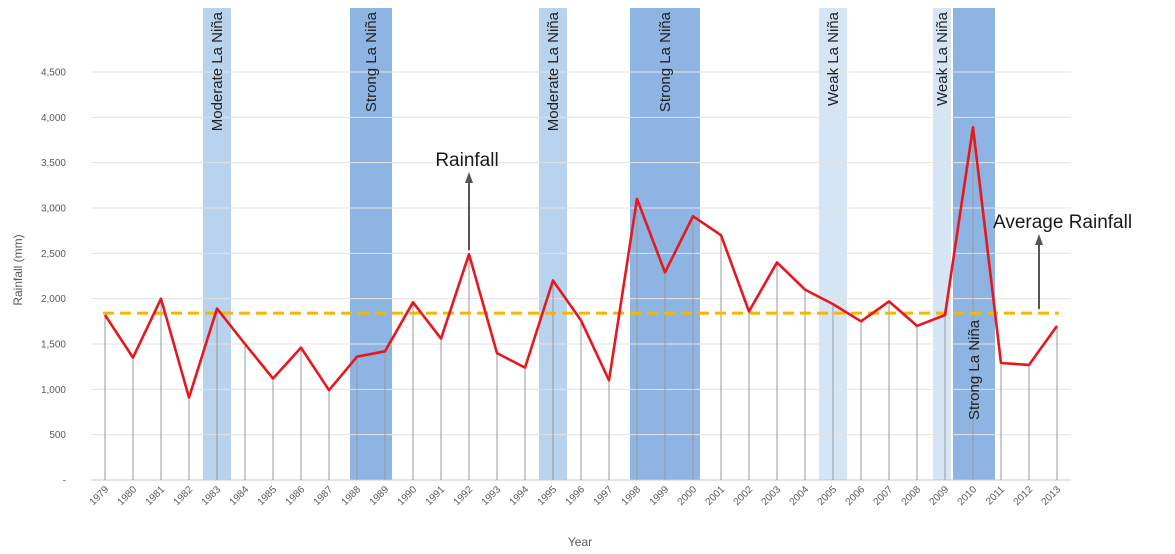 The height and width of the screenshot is (554, 1175). I want to click on y-tick-label: 1,500, so click(53, 345).